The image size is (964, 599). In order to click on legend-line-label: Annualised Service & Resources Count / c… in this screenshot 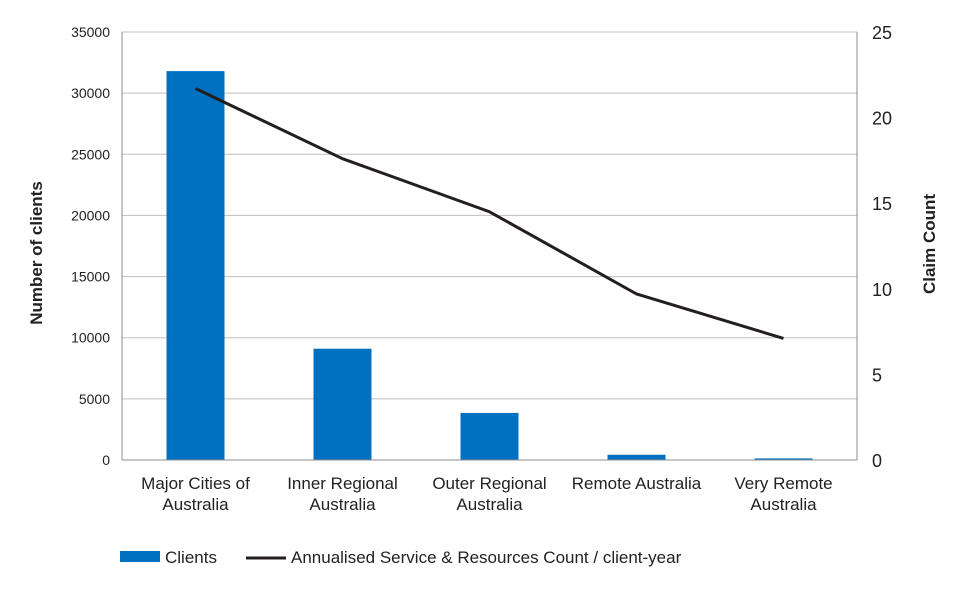, I will do `click(486, 557)`.